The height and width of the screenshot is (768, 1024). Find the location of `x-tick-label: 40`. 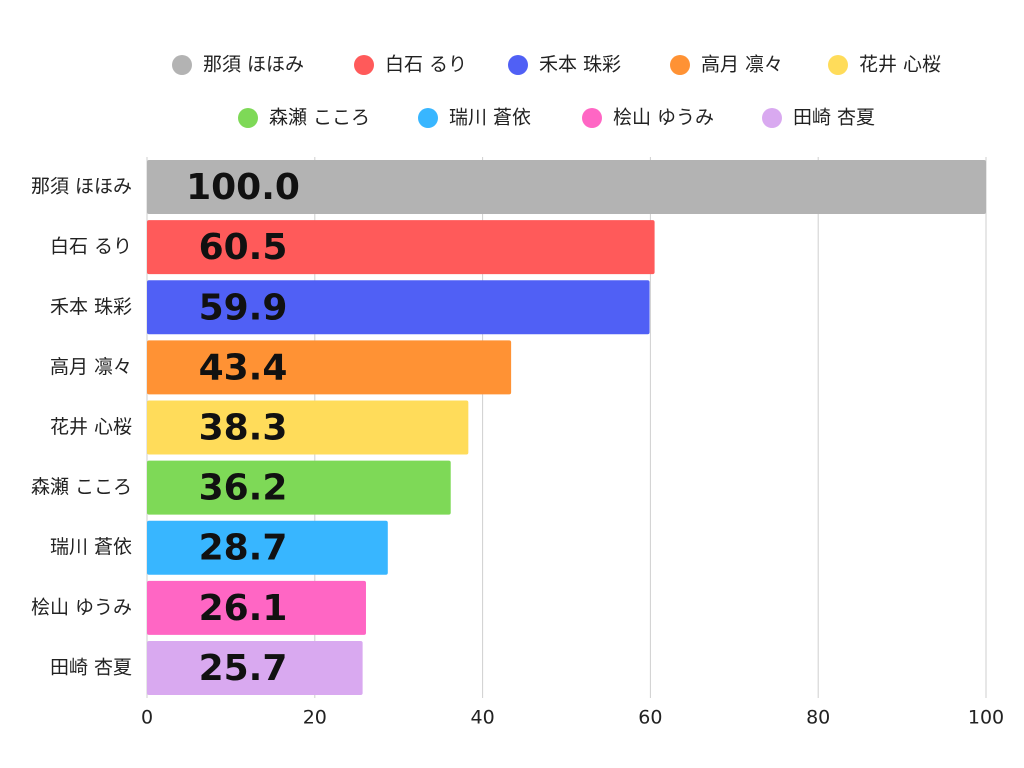

x-tick-label: 40 is located at coordinates (483, 718).